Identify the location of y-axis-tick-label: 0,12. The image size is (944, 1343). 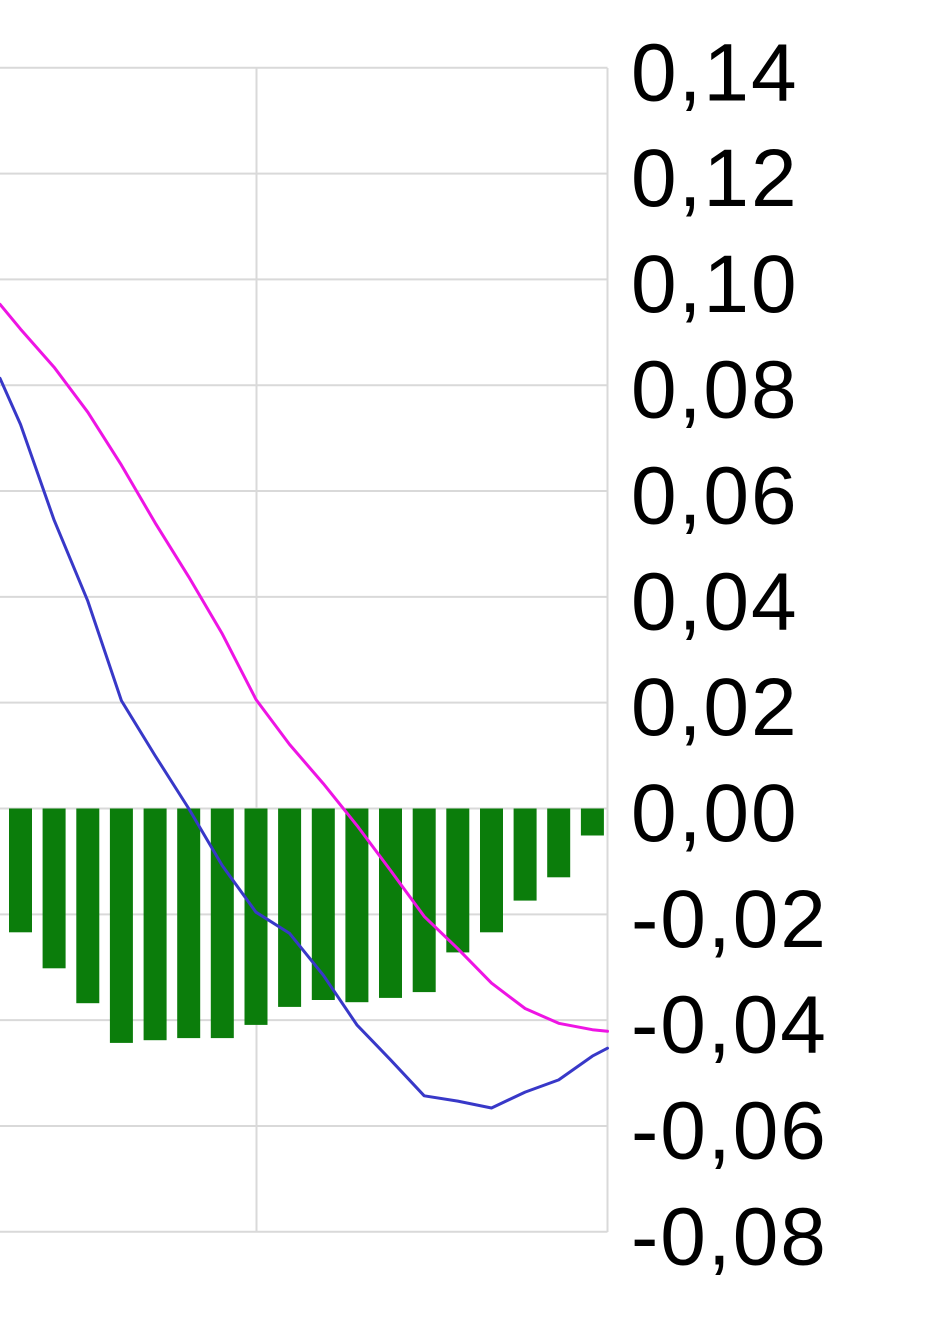
(715, 178).